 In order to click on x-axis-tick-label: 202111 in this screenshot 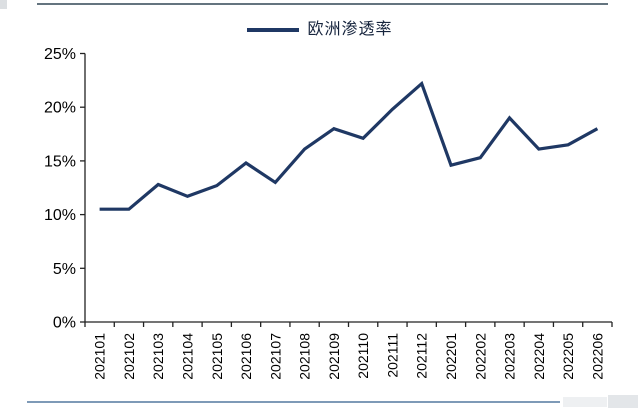, I will do `click(392, 355)`.